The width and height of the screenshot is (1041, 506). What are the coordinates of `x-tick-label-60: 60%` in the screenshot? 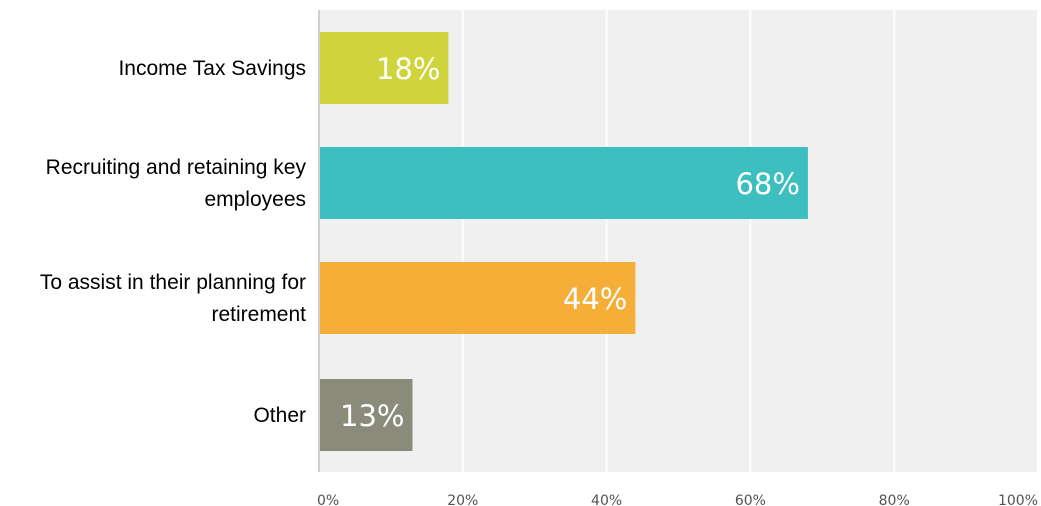 It's located at (750, 499).